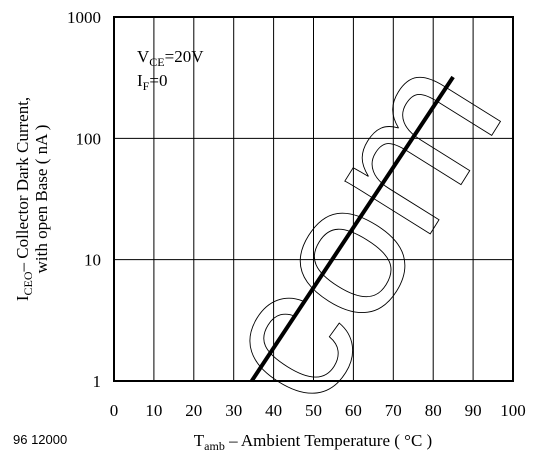  What do you see at coordinates (92, 260) in the screenshot?
I see `y-tick-label: 10` at bounding box center [92, 260].